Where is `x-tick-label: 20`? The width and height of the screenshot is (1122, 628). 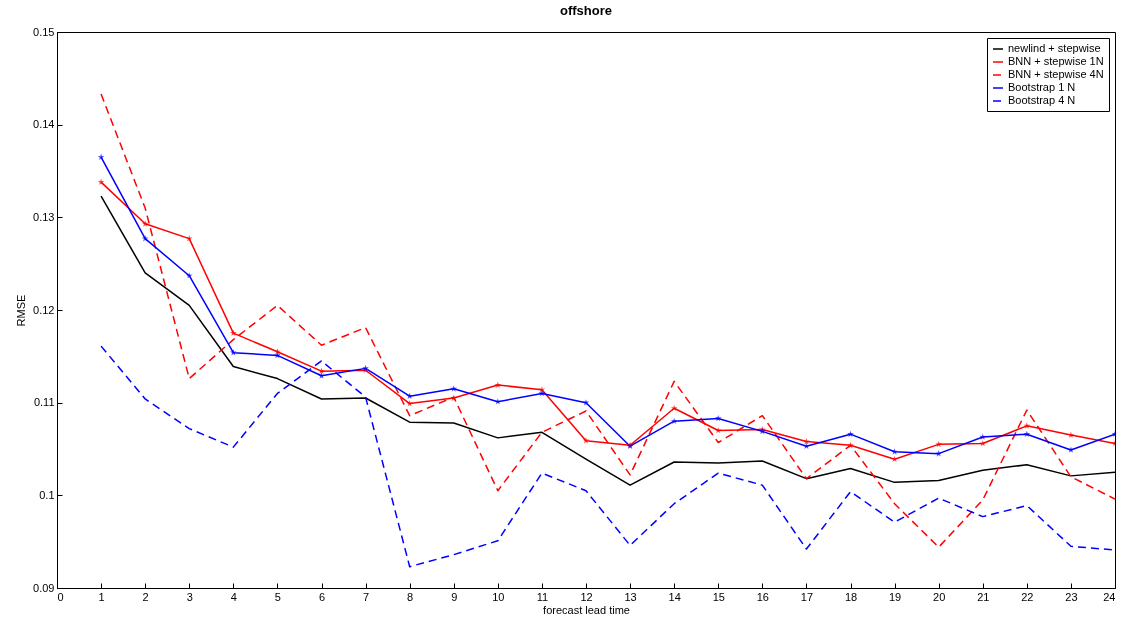
x-tick-label: 20 is located at coordinates (939, 596).